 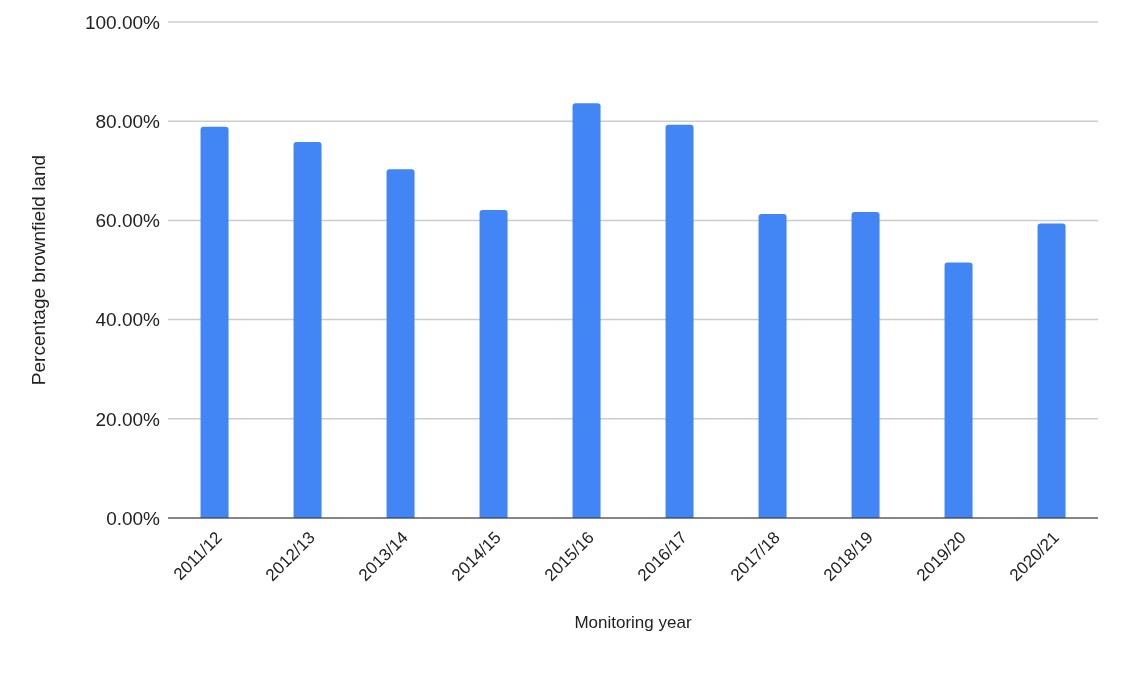 What do you see at coordinates (128, 221) in the screenshot?
I see `y-tick-label: 60.00%` at bounding box center [128, 221].